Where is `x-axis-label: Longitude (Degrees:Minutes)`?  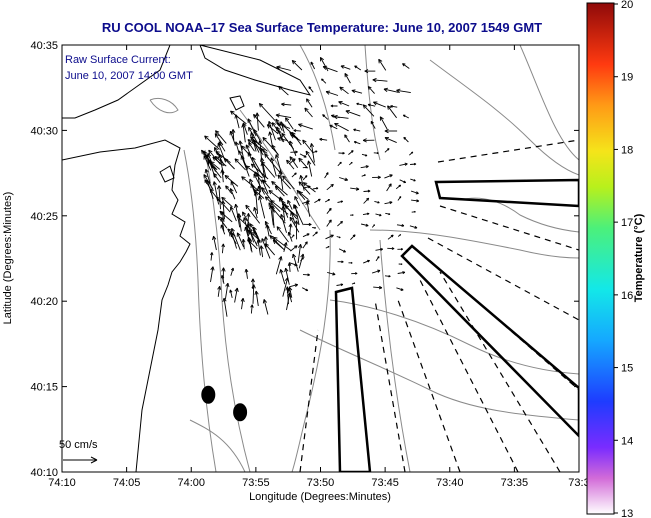
x-axis-label: Longitude (Degrees:Minutes) is located at coordinates (320, 497).